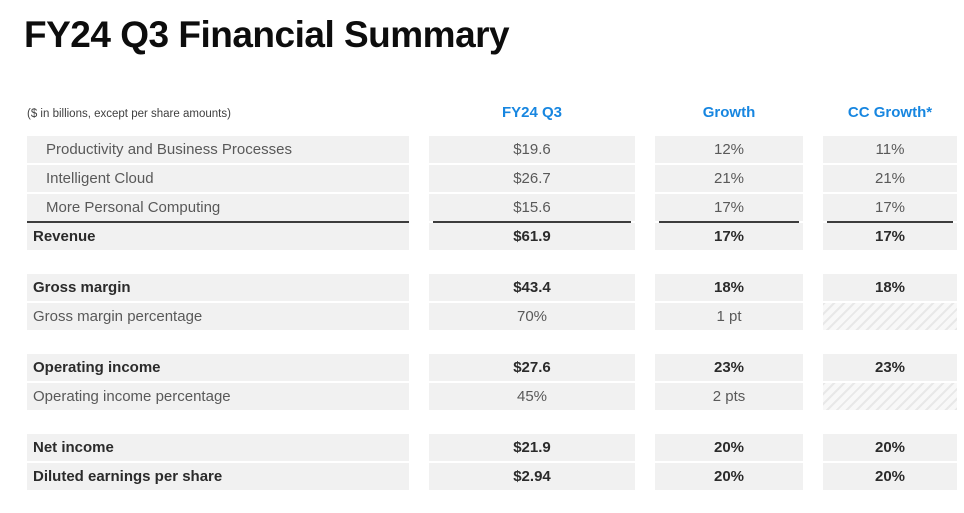 This screenshot has height=513, width=964. Describe the element at coordinates (729, 396) in the screenshot. I see `value-cell: 2 pts` at that location.